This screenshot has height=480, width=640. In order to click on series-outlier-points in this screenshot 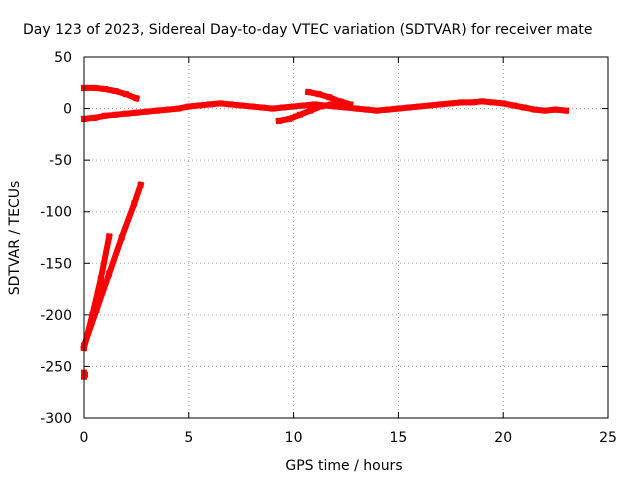, I will do `click(85, 374)`.